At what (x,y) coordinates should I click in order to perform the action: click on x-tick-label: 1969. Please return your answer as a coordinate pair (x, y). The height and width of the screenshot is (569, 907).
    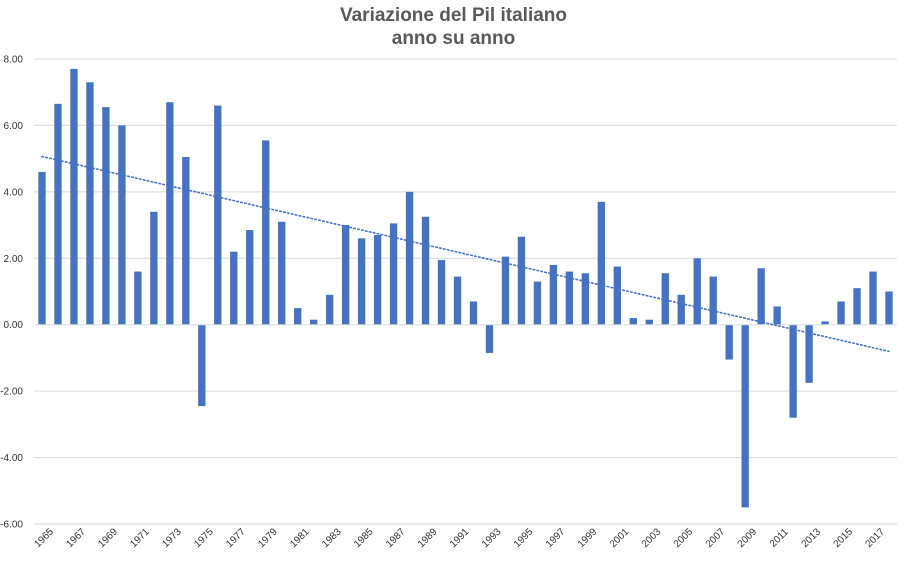
    Looking at the image, I should click on (108, 538).